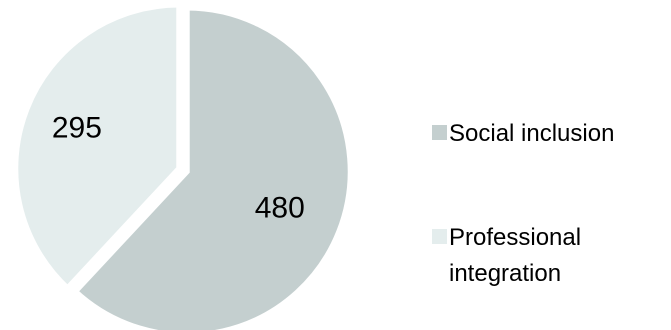  I want to click on legend-swatch-professional-integration, so click(439, 236).